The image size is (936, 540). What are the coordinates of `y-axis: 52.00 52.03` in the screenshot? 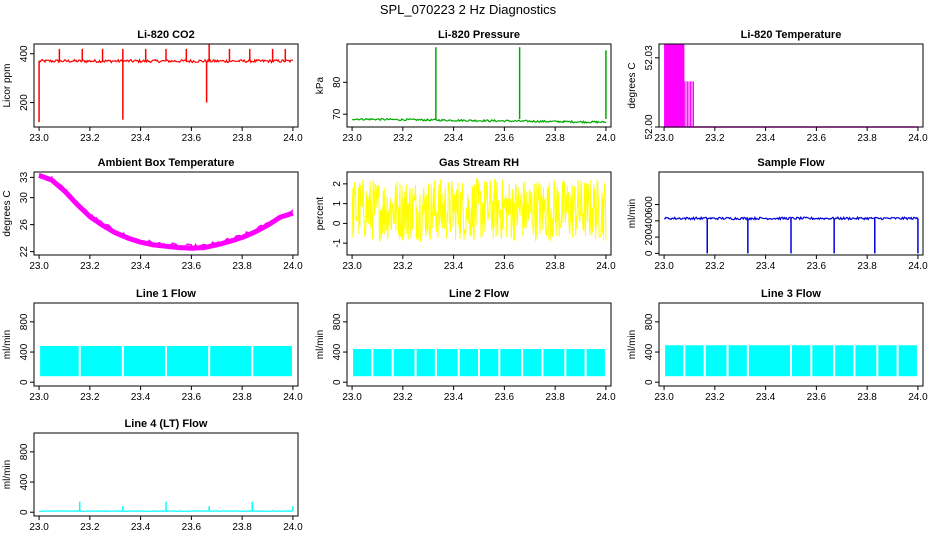 It's located at (651, 92).